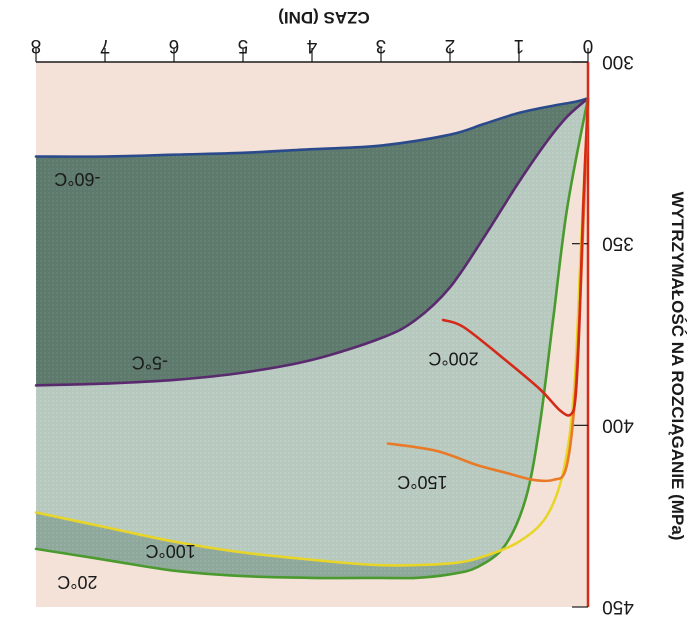 Image resolution: width=693 pixels, height=638 pixels. What do you see at coordinates (453, 359) in the screenshot?
I see `series-label: 200°C` at bounding box center [453, 359].